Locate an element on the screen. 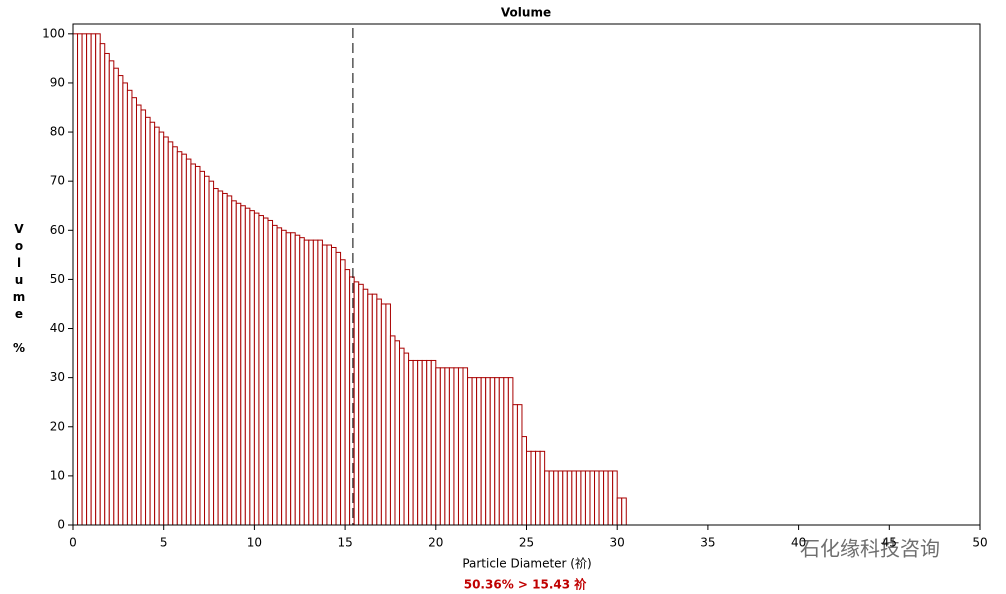 The image size is (1006, 594). x-tick-label: 45 is located at coordinates (889, 543).